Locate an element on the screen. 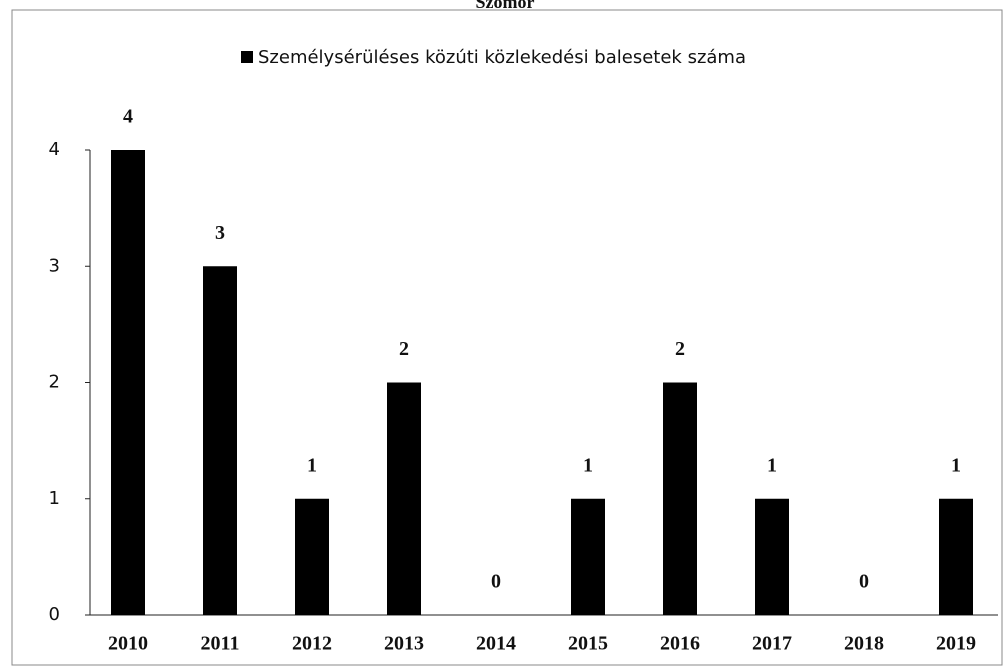 The height and width of the screenshot is (672, 1005). legend-swatch is located at coordinates (247, 57).